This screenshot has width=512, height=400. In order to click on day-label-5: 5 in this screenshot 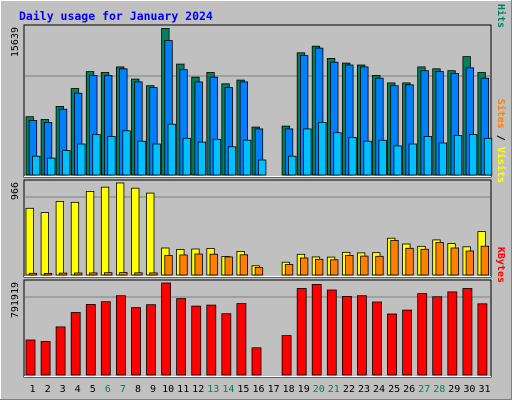, I will do `click(93, 389)`.